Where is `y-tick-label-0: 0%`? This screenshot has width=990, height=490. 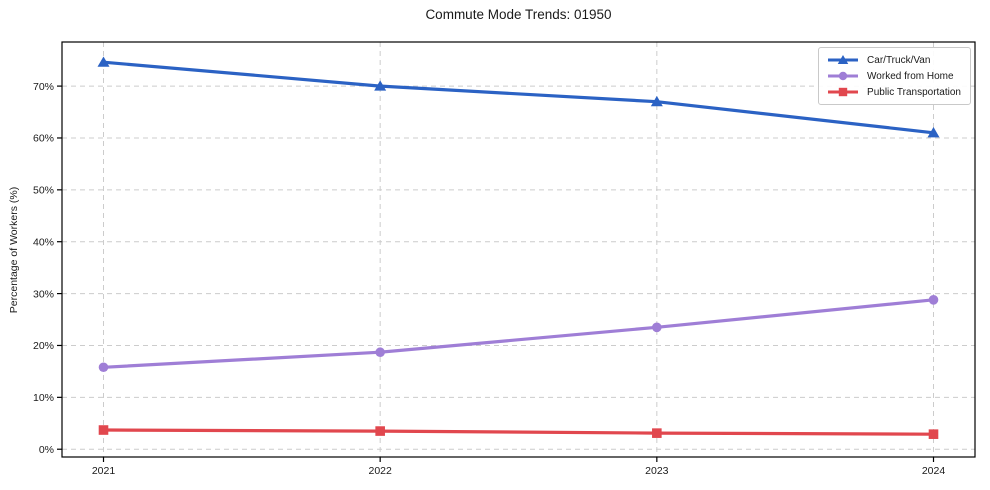 y-tick-label-0: 0% is located at coordinates (46, 450).